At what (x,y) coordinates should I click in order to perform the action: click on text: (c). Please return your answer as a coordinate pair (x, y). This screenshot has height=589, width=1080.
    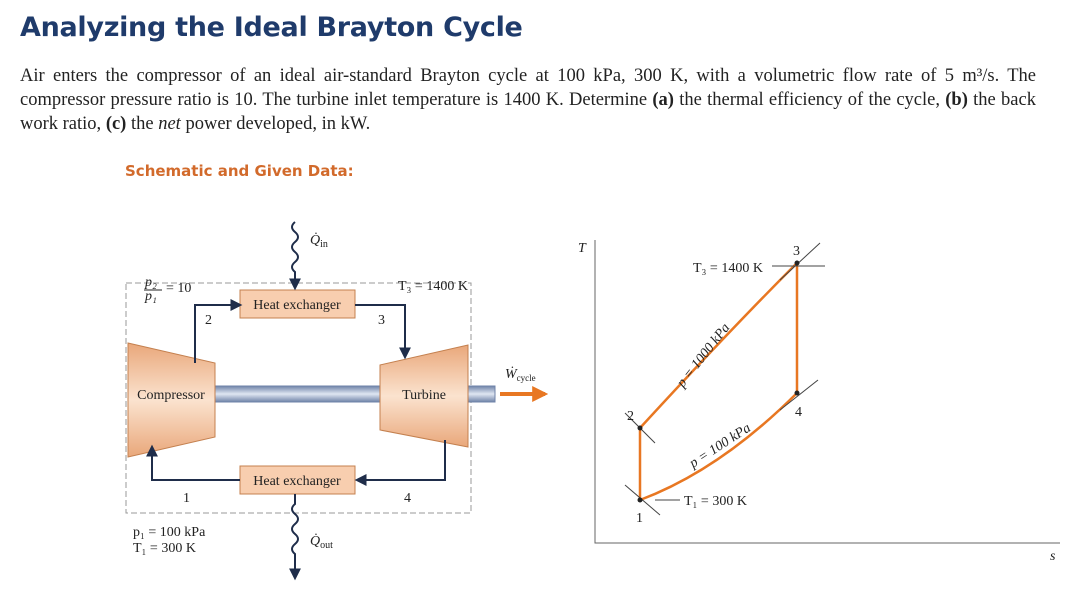
    Looking at the image, I should click on (116, 124).